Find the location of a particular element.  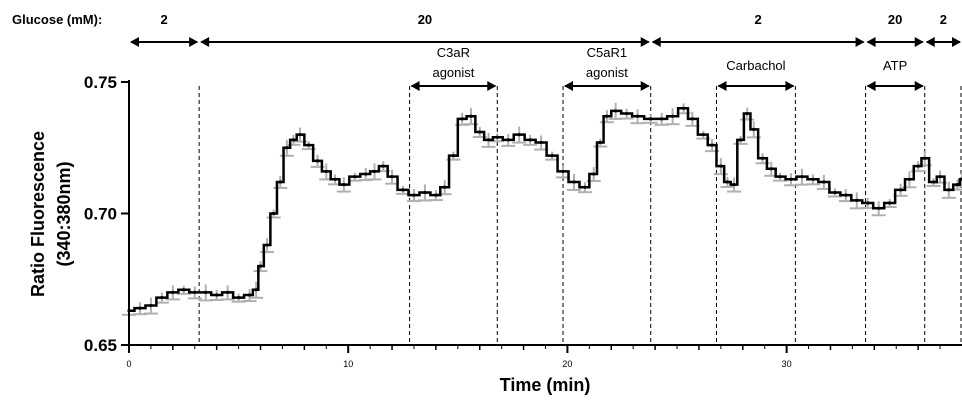

glucose-label-0: 2 is located at coordinates (163, 19).